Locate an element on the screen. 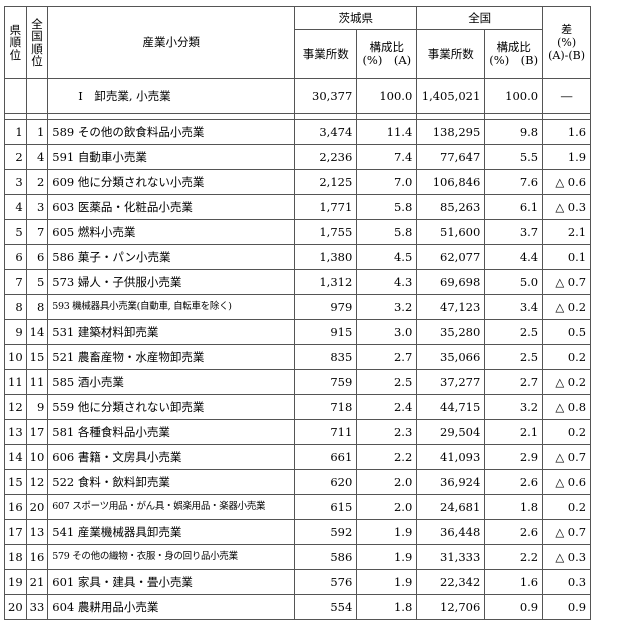  table-row: 11 11 585 酒小売業 759 2.5 37,277 2.7 △ 0.2 is located at coordinates (298, 382).